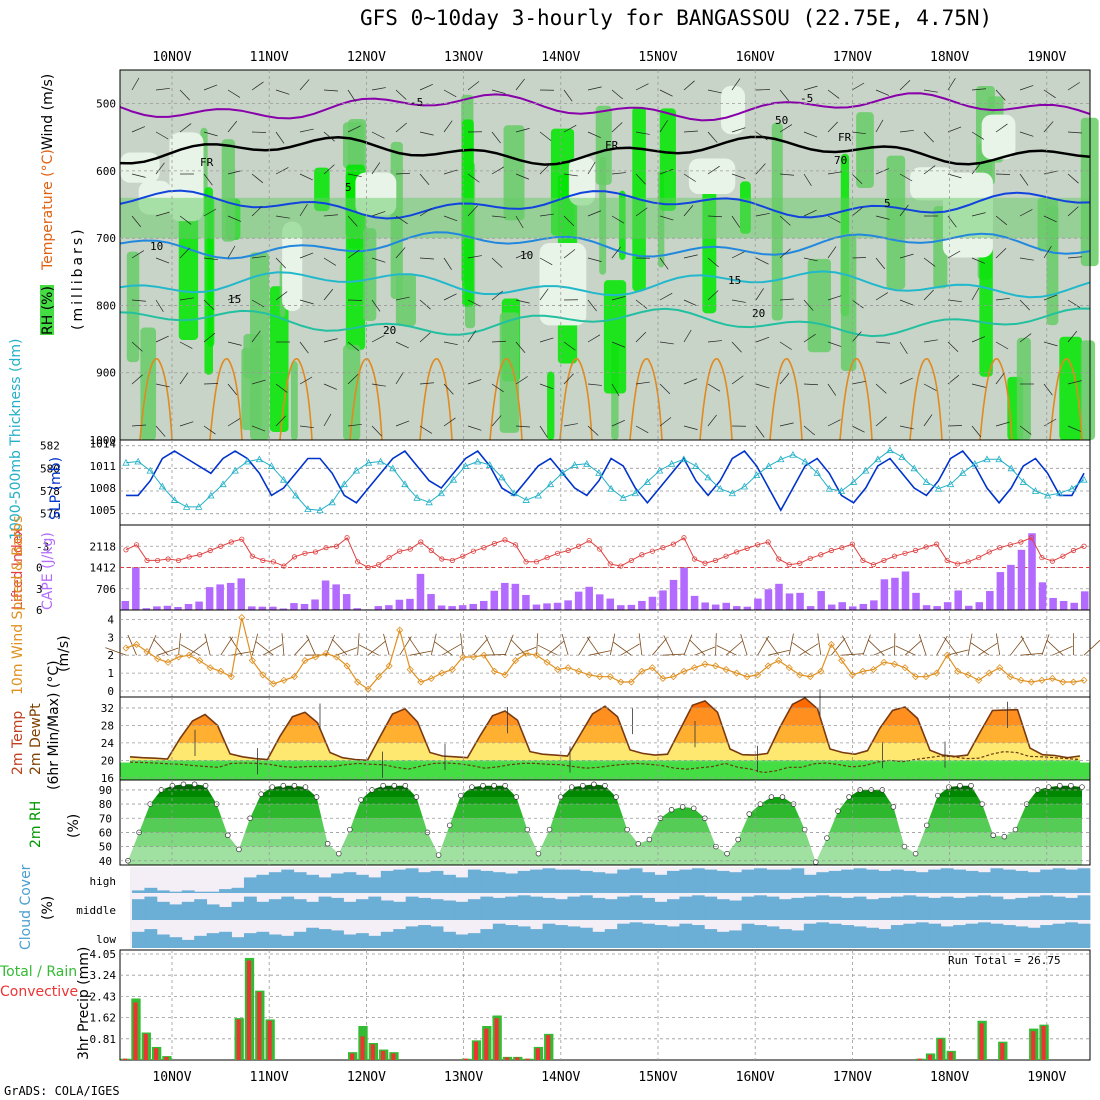  What do you see at coordinates (596, 737) in the screenshot?
I see `temp2m-panel: 16 20 24 28 32` at bounding box center [596, 737].